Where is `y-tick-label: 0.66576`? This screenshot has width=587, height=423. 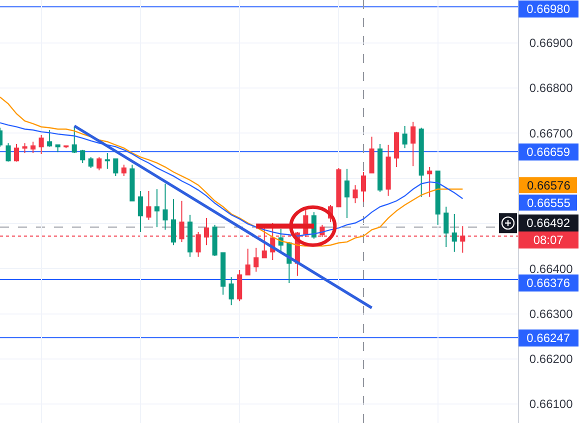
y-tick-label: 0.66576 is located at coordinates (549, 185).